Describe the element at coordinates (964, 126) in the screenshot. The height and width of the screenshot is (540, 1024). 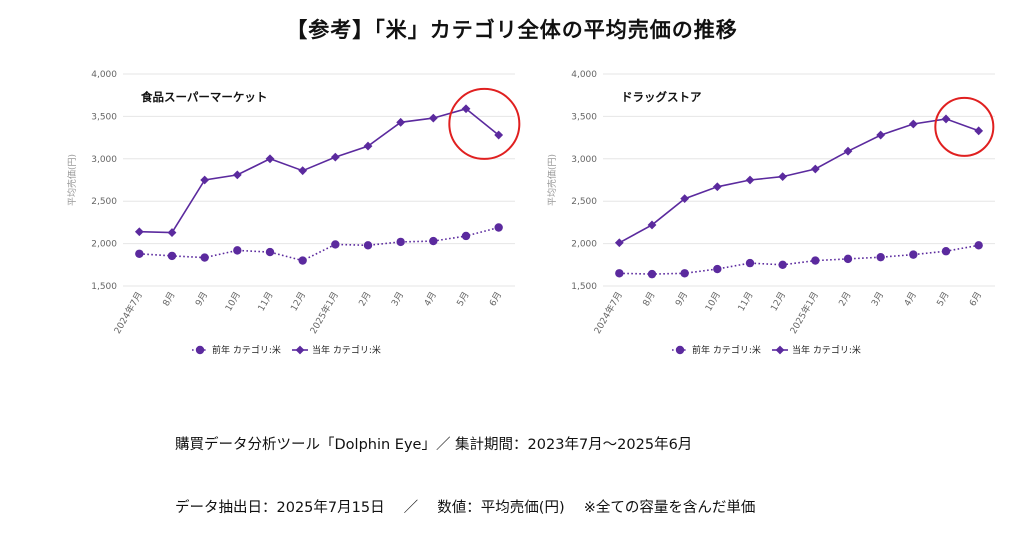
I see `highlight-circle` at that location.